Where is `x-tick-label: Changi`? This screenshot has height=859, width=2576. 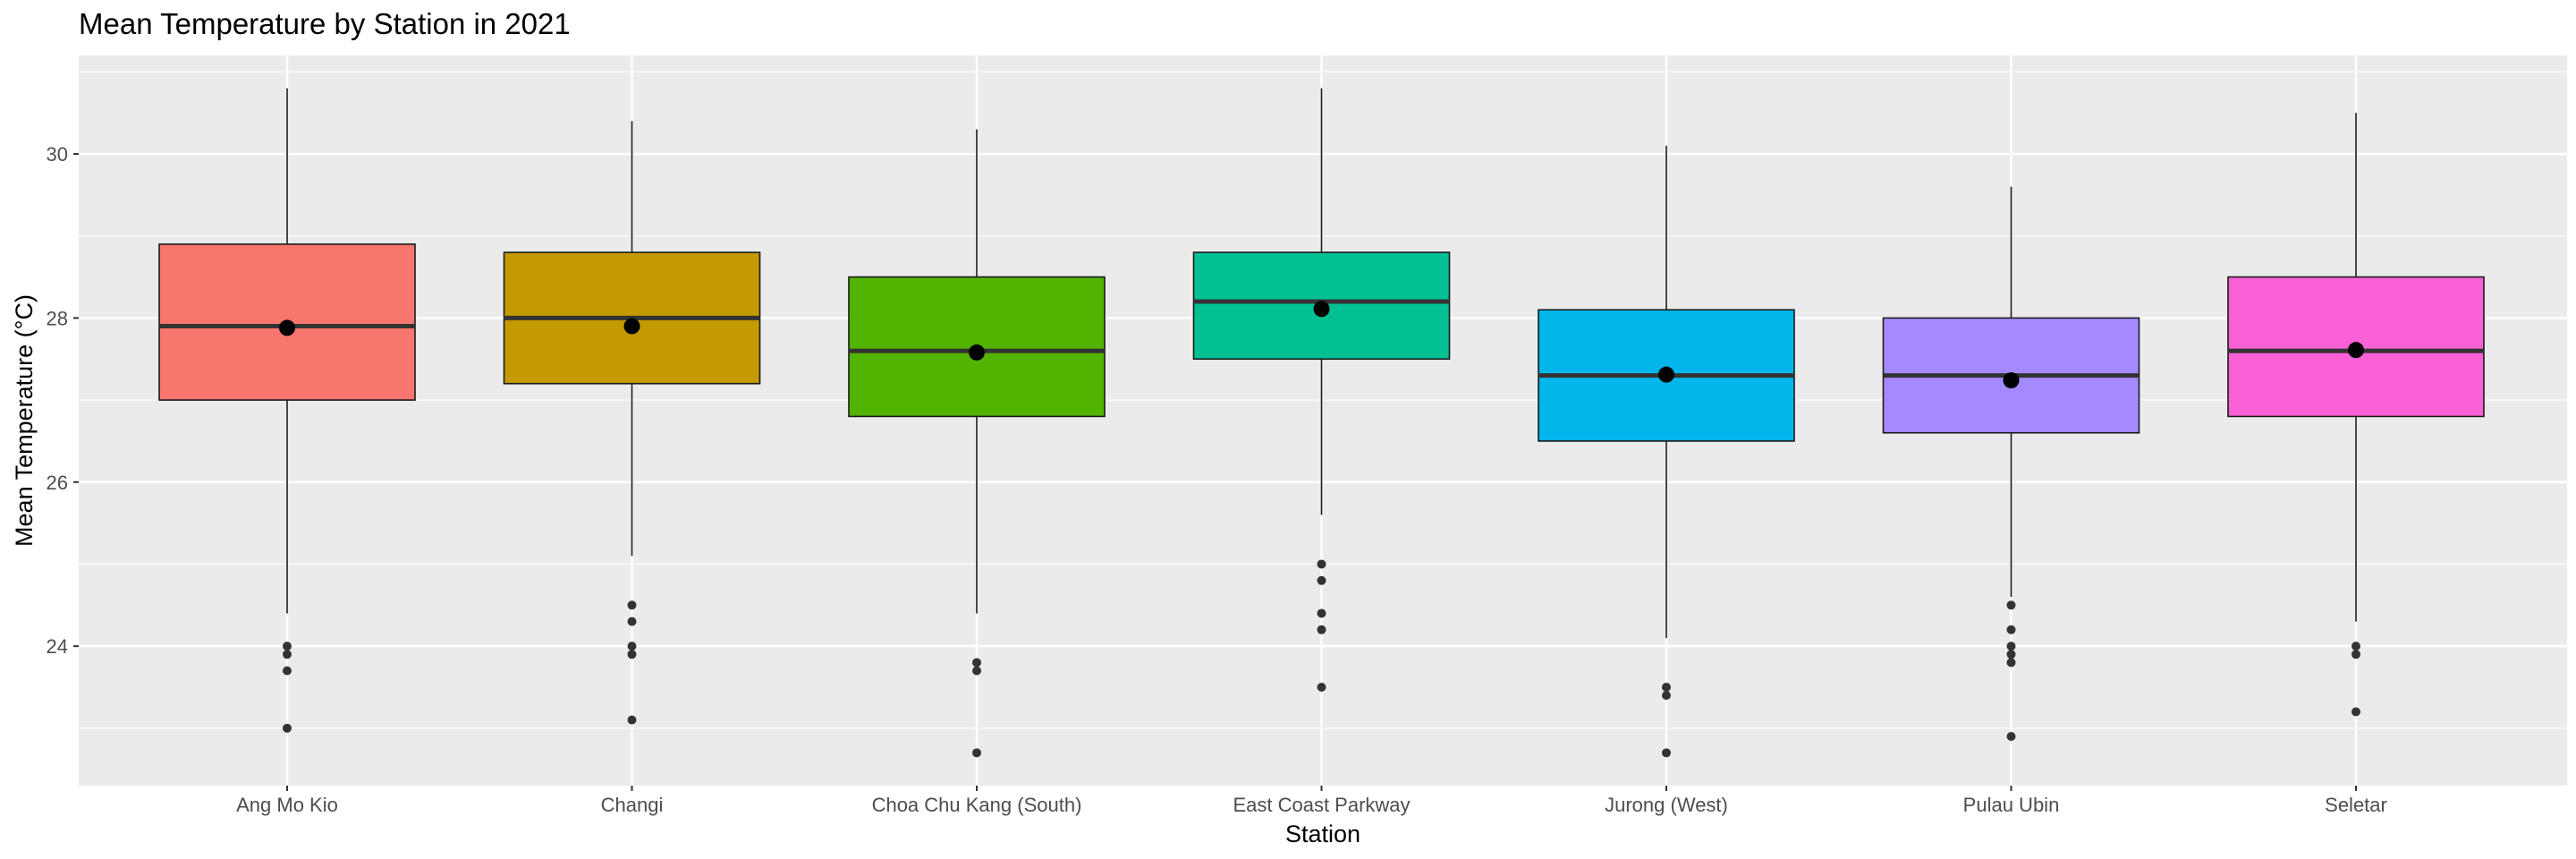 x-tick-label: Changi is located at coordinates (632, 805).